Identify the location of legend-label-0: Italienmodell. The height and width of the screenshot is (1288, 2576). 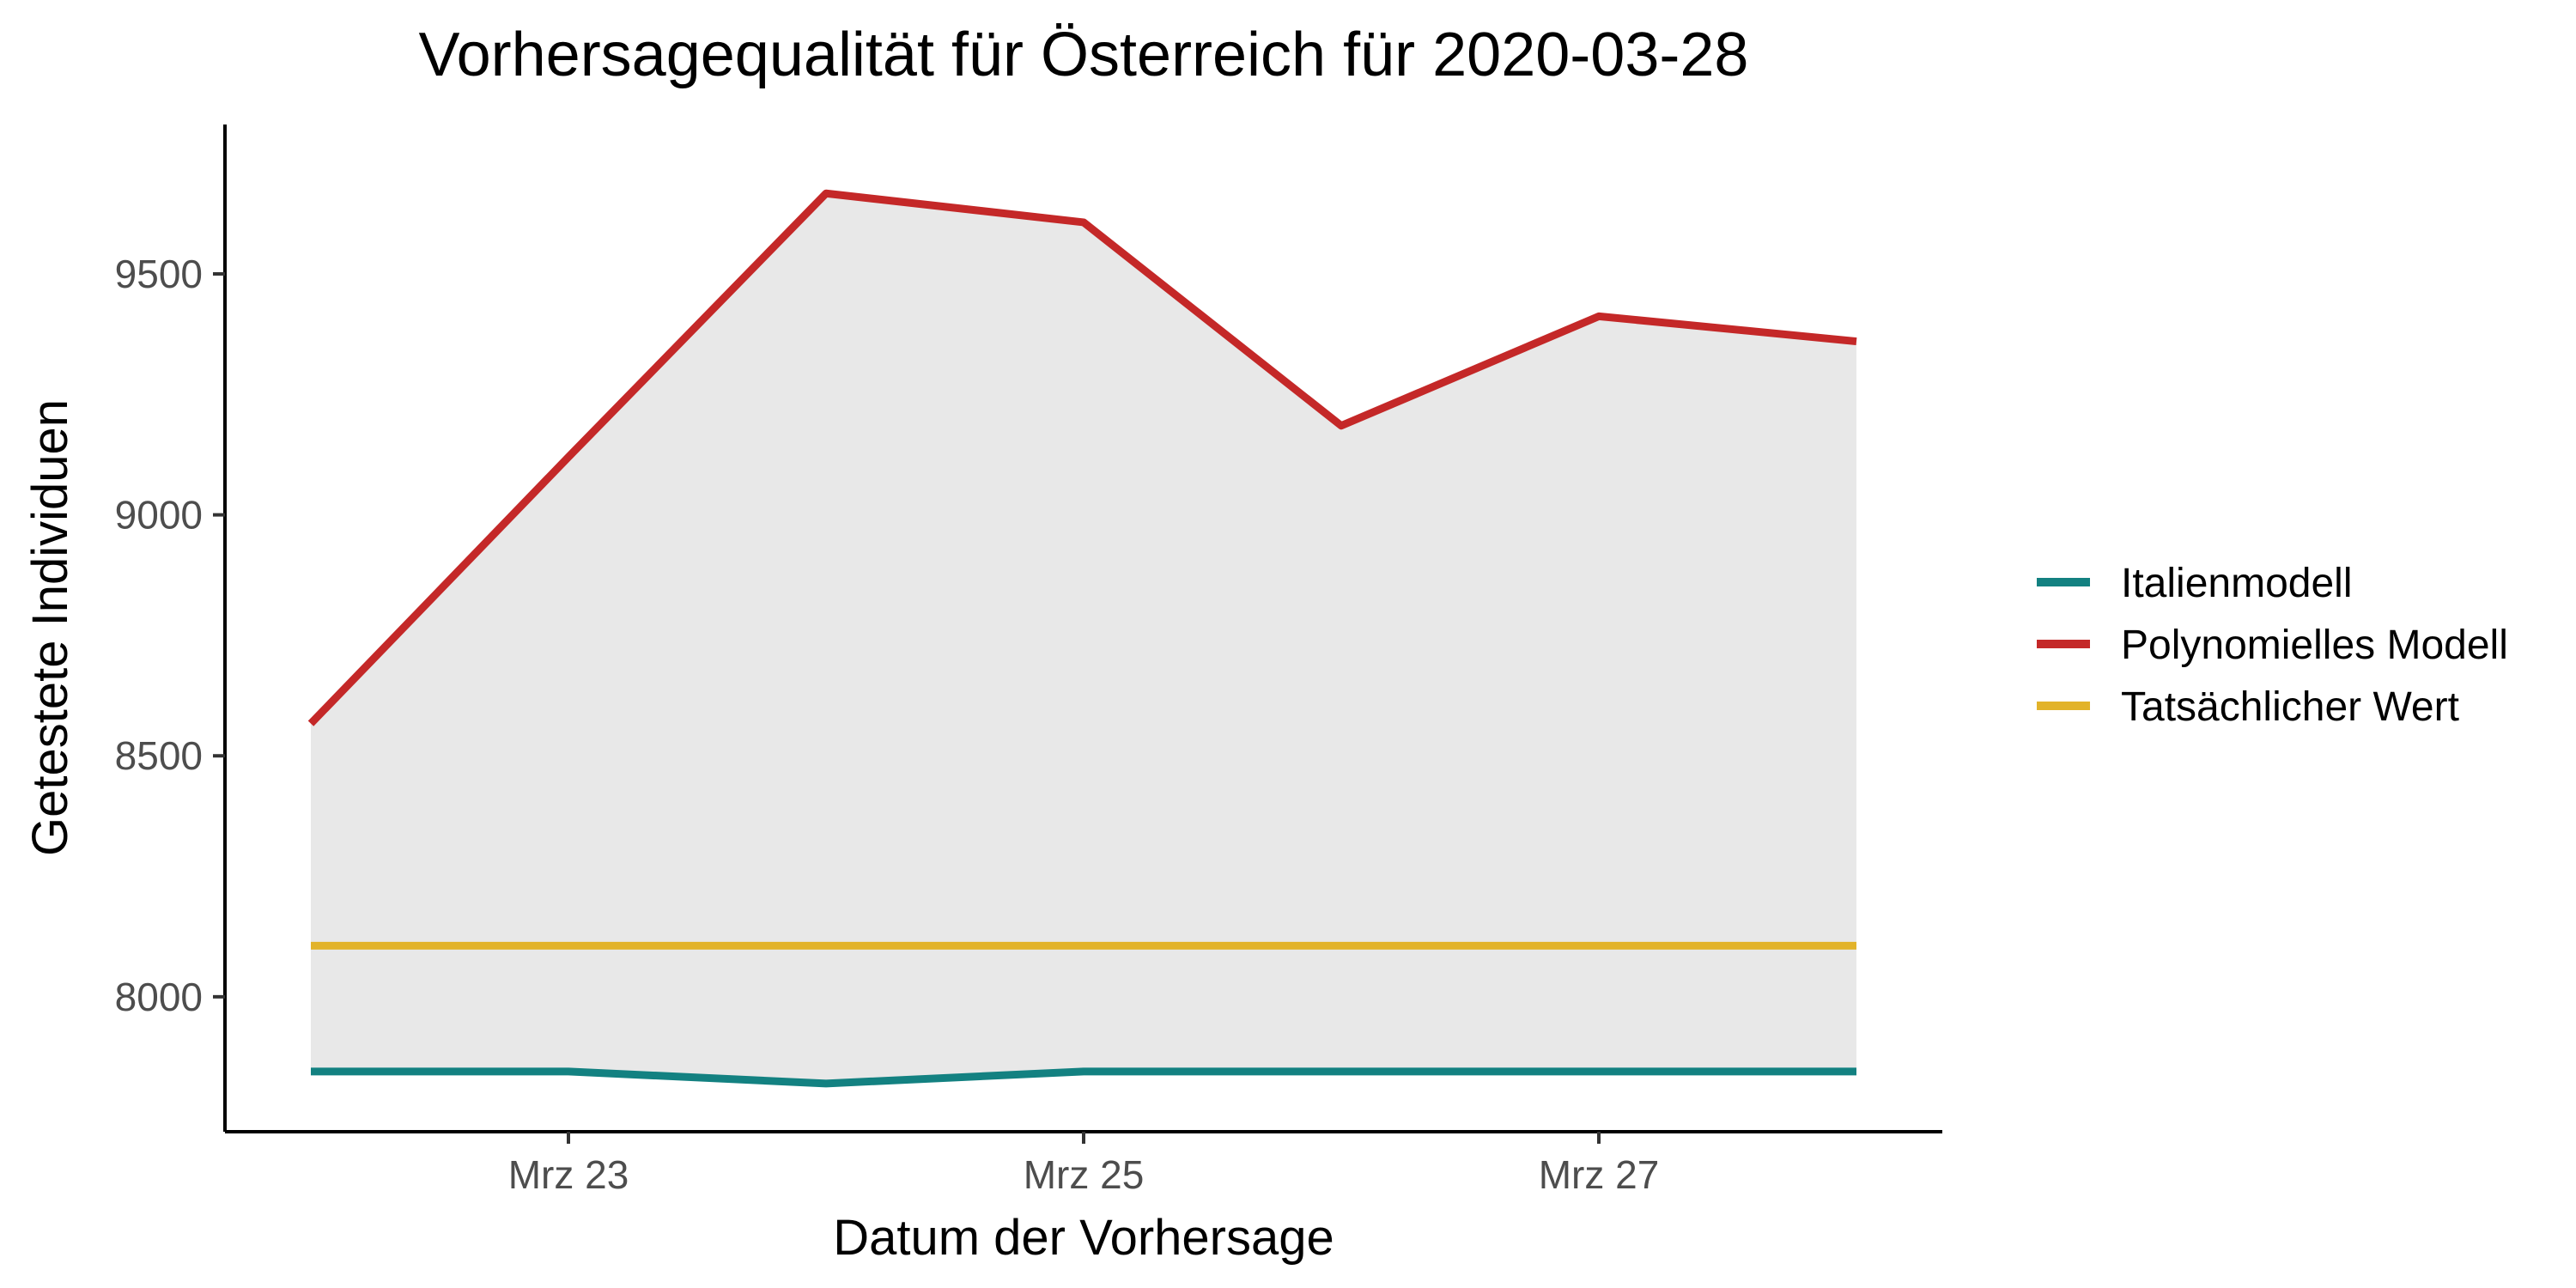
(2236, 583).